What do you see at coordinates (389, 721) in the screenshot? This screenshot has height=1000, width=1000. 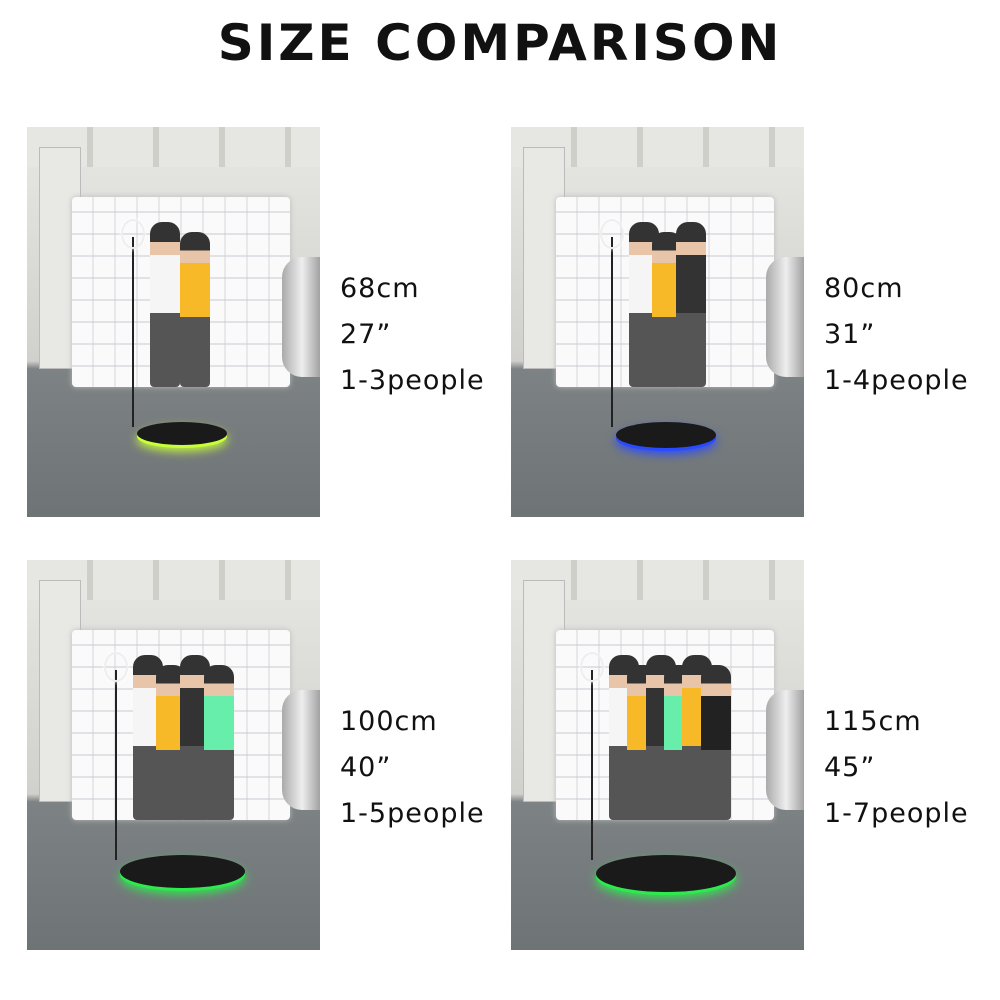 I see `size-cm: 100cm` at bounding box center [389, 721].